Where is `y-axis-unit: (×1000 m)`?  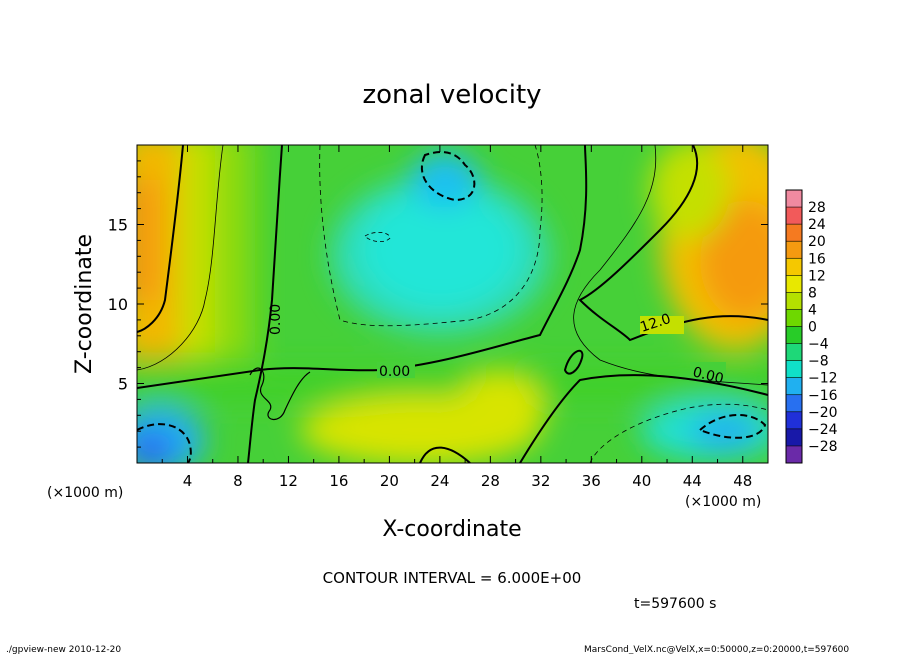 y-axis-unit: (×1000 m) is located at coordinates (85, 493).